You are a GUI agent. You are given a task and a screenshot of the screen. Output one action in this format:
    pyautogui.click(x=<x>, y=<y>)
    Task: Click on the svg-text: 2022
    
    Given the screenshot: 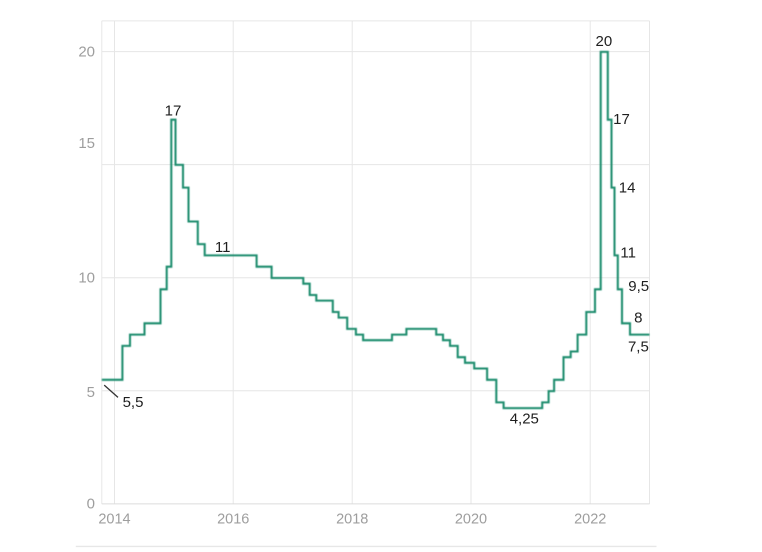 What is the action you would take?
    pyautogui.click(x=590, y=520)
    